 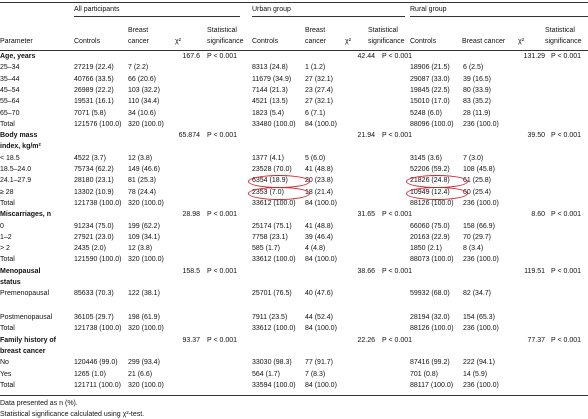 I want to click on chi2-value: 77.37, so click(x=536, y=340).